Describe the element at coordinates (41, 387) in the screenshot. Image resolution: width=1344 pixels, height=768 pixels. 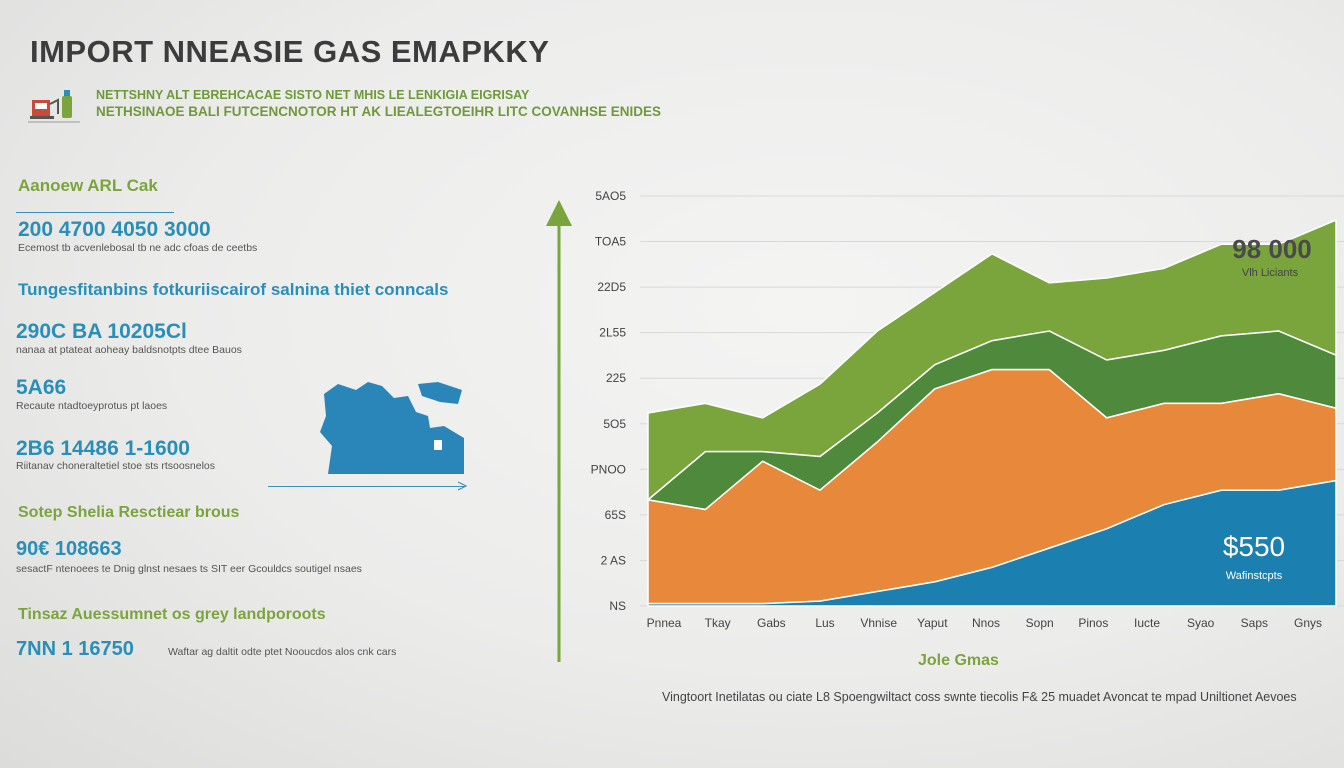
I see `kpi-value-3: 5A66` at that location.